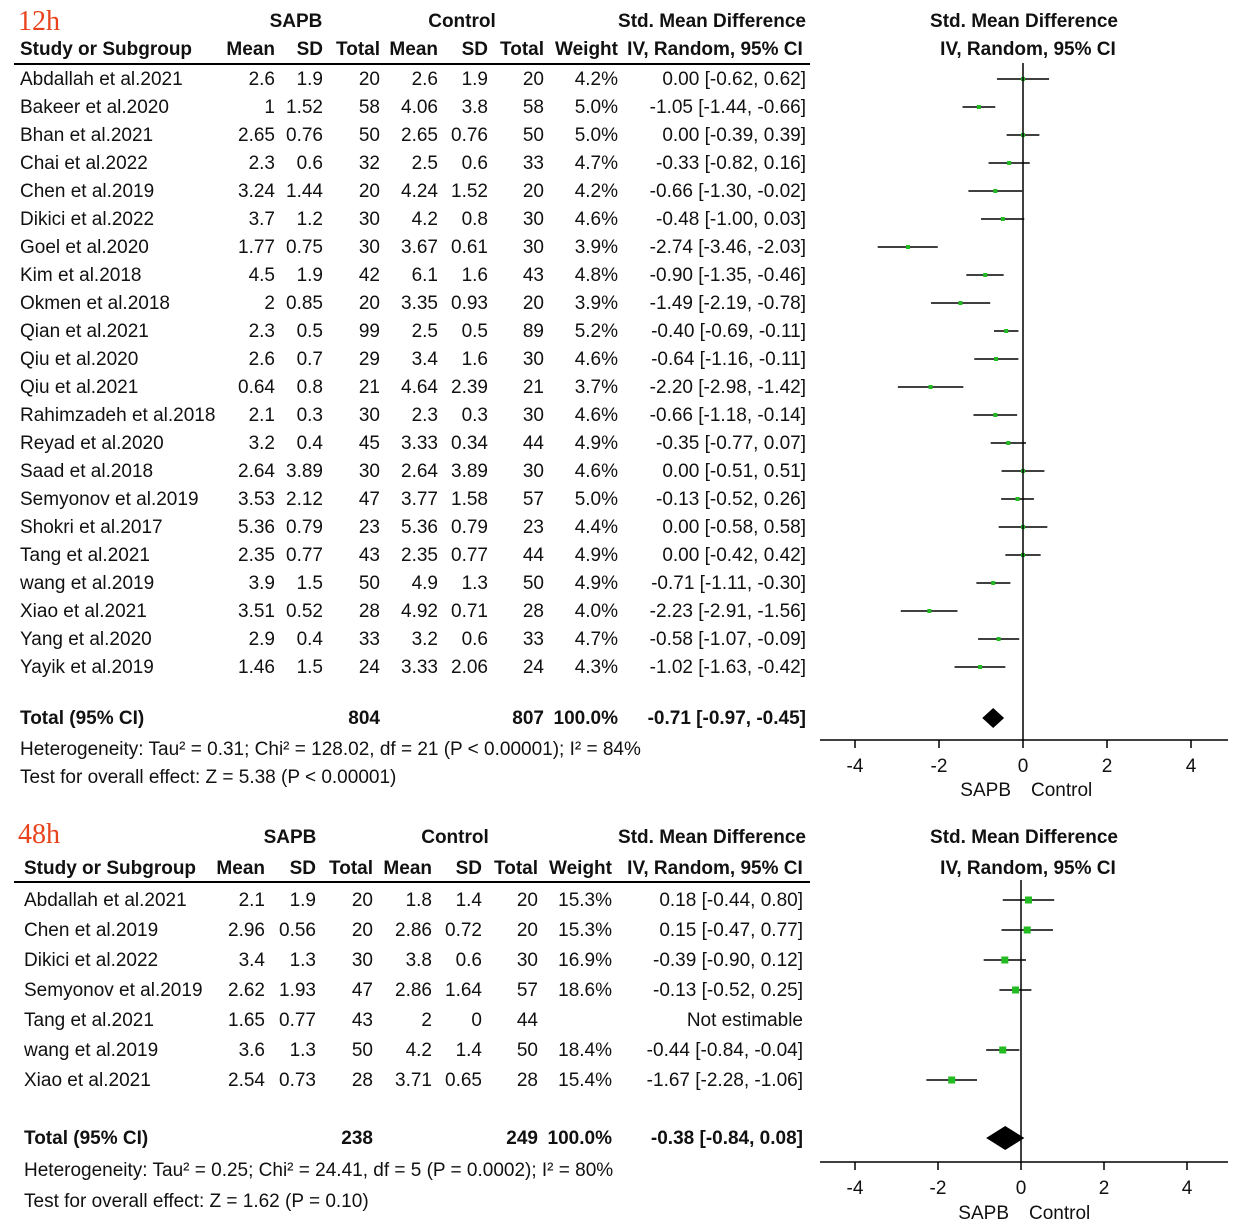  What do you see at coordinates (596, 555) in the screenshot?
I see `study-weight: 4.9%` at bounding box center [596, 555].